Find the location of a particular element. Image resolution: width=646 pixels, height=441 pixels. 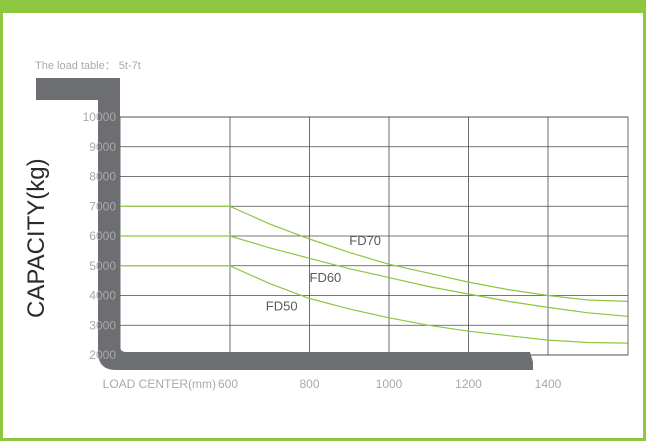

series-annotation: FD50 is located at coordinates (282, 305).